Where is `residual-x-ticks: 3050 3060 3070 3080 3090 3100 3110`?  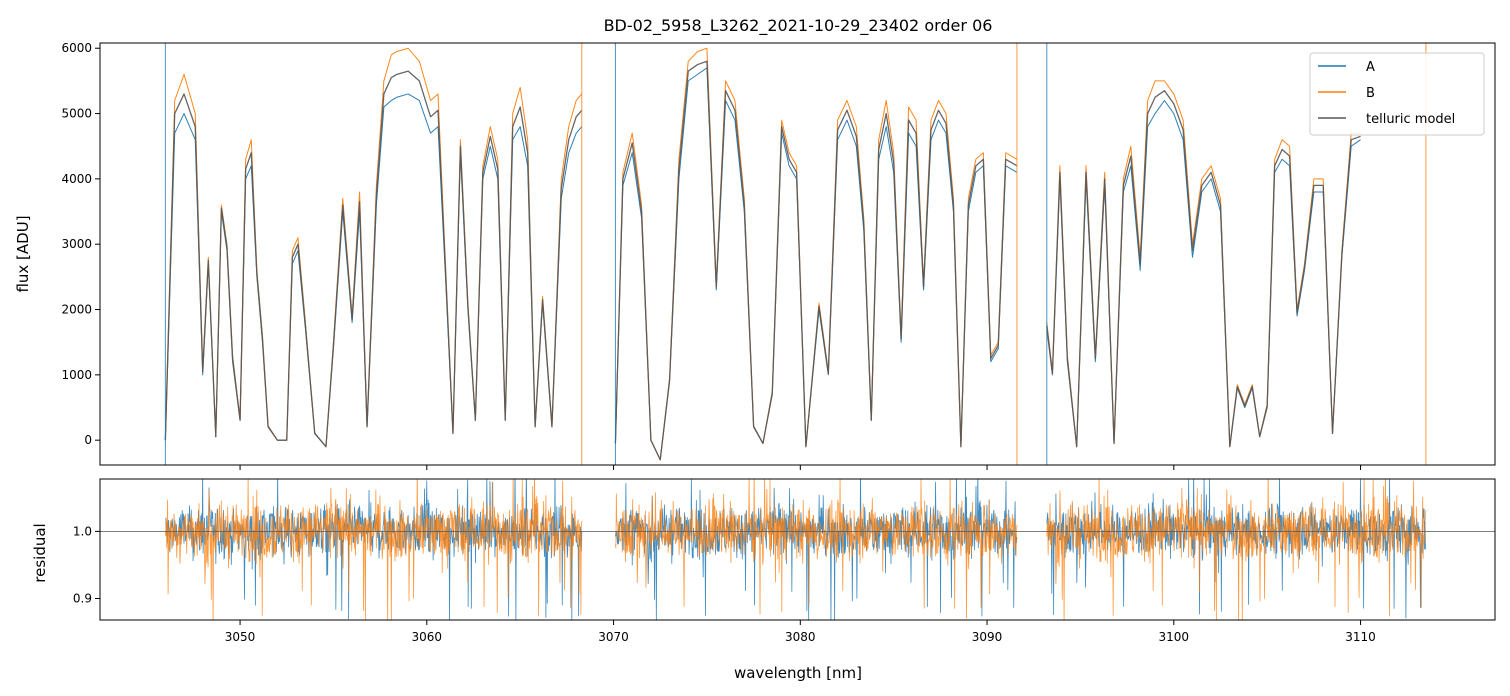
residual-x-ticks: 3050 3060 3070 3080 3090 3100 3110 is located at coordinates (800, 632).